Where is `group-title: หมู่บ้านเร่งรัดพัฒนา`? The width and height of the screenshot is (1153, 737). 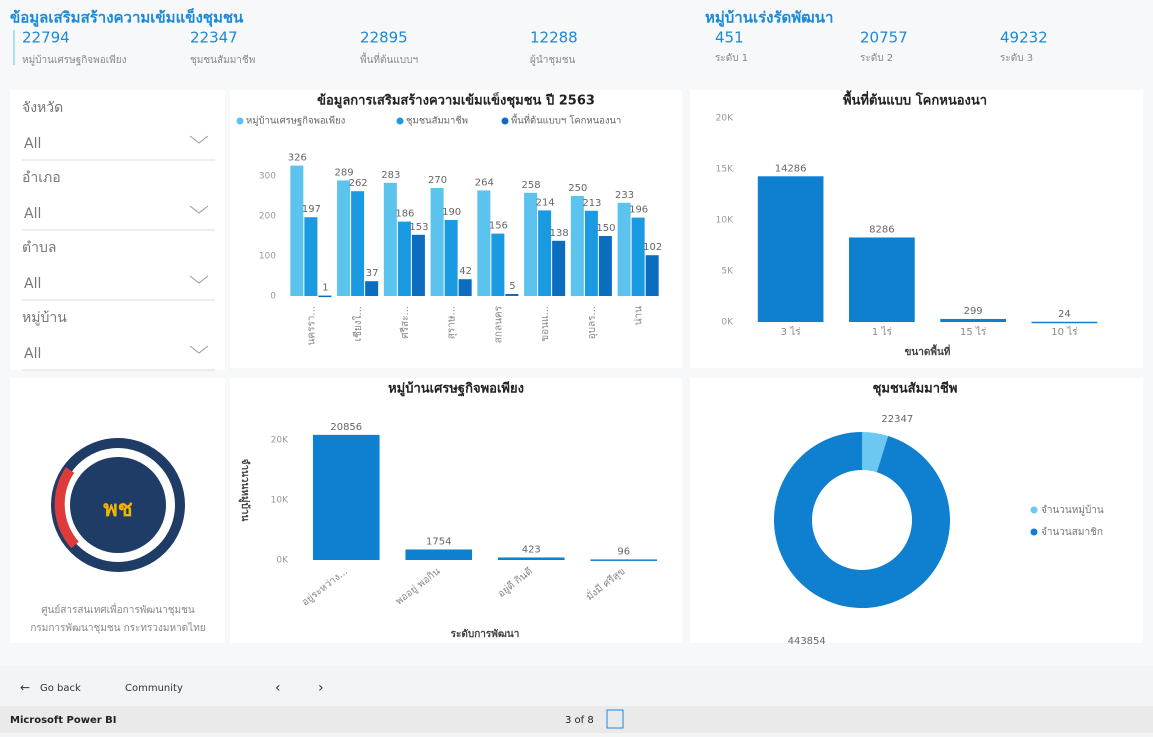
group-title: หมู่บ้านเร่งรัดพัฒนา is located at coordinates (769, 18).